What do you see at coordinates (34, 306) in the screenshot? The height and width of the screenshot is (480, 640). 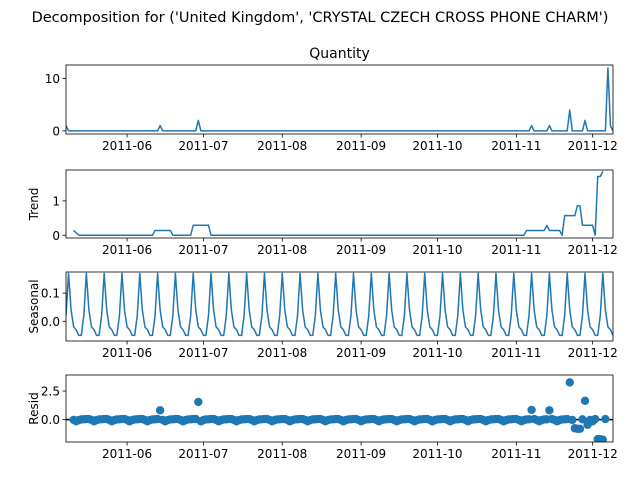 I see `y-axis-label: Seasonal` at bounding box center [34, 306].